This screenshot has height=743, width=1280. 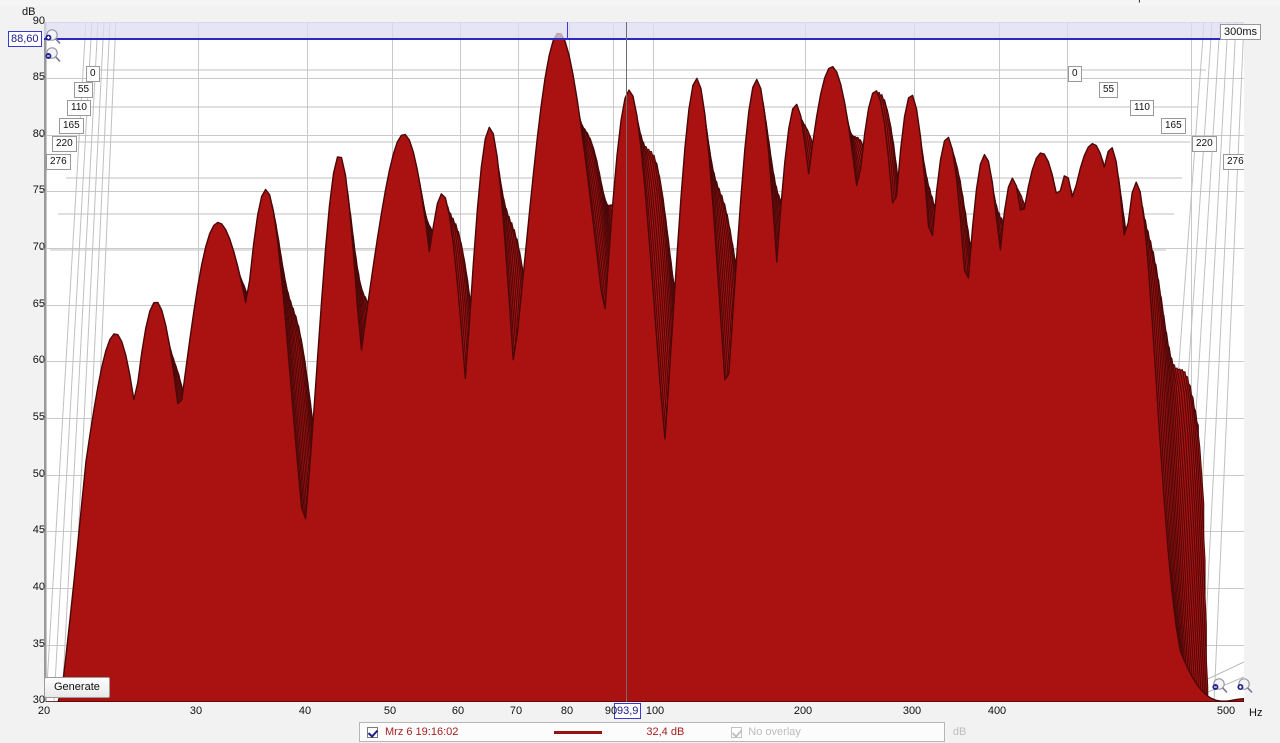 I want to click on x-tick-40: 40, so click(x=305, y=711).